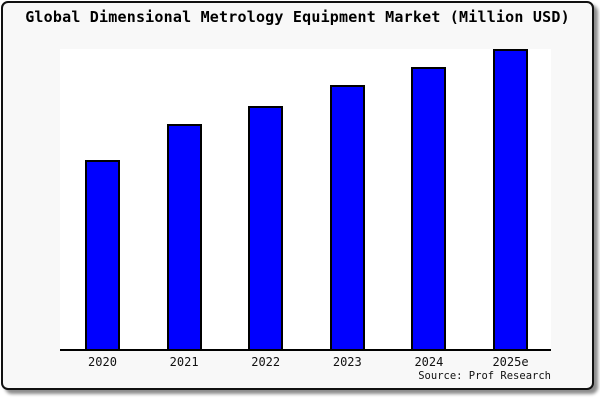 The width and height of the screenshot is (600, 400). Describe the element at coordinates (347, 362) in the screenshot. I see `x-tick-label-2023: 2023` at that location.